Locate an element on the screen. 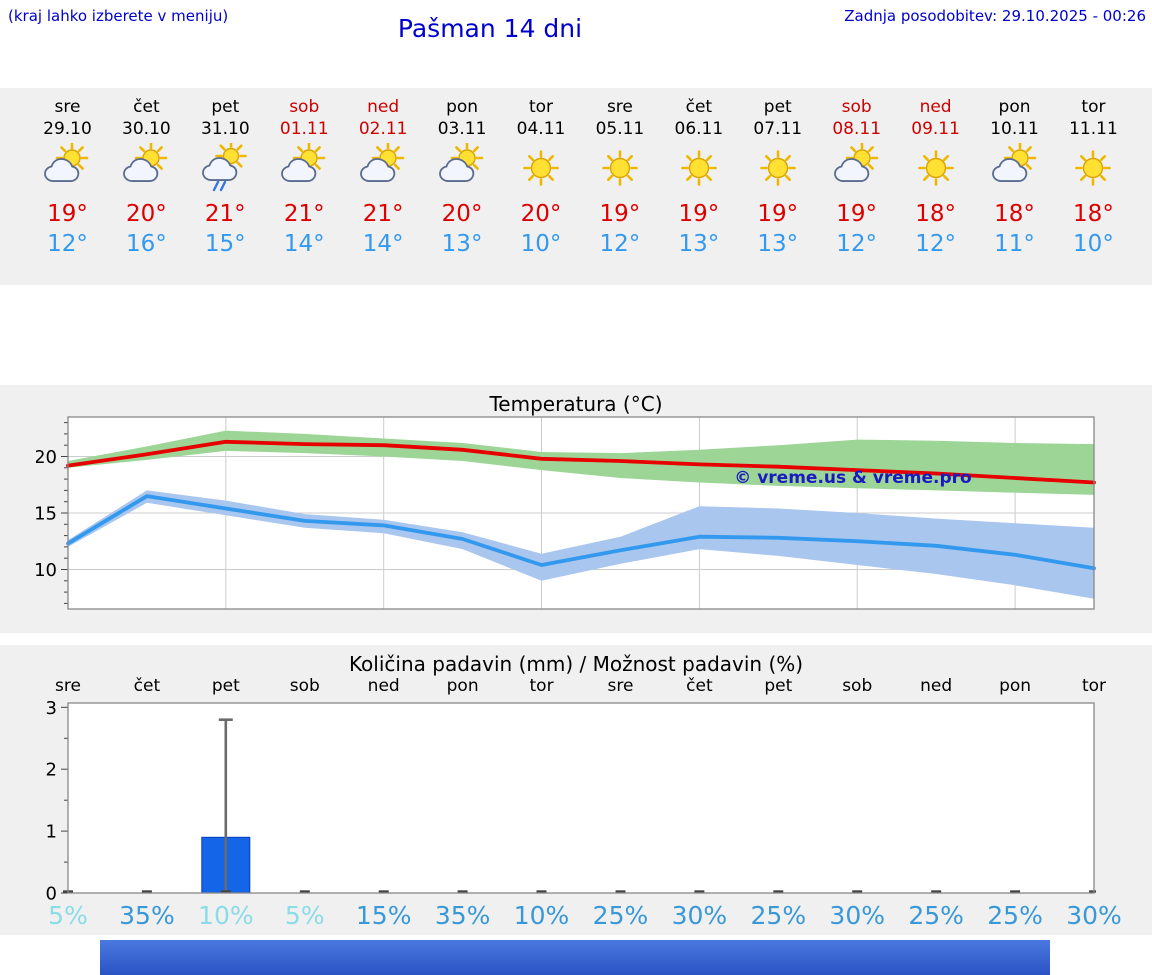  max-razpon-band is located at coordinates (581, 462).